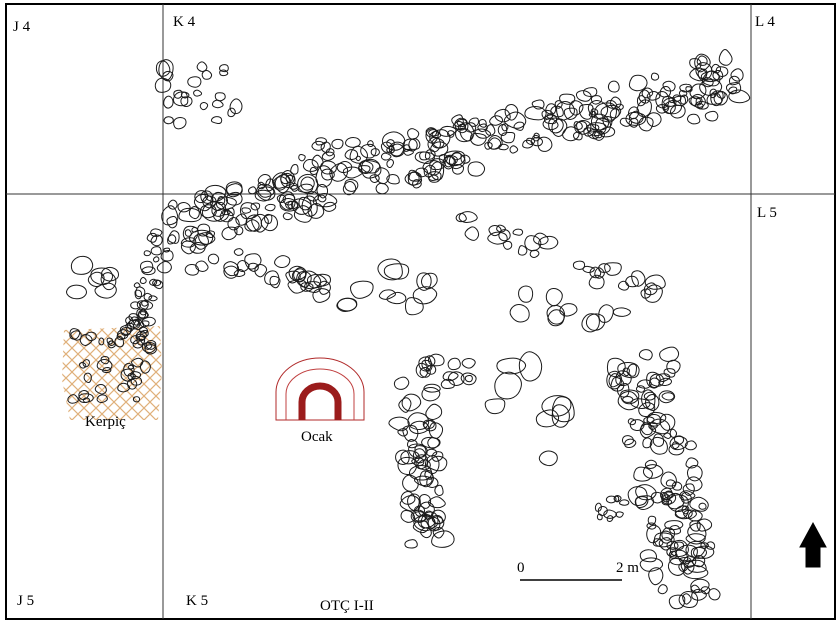  I want to click on grid-label-k4: K 4, so click(184, 22).